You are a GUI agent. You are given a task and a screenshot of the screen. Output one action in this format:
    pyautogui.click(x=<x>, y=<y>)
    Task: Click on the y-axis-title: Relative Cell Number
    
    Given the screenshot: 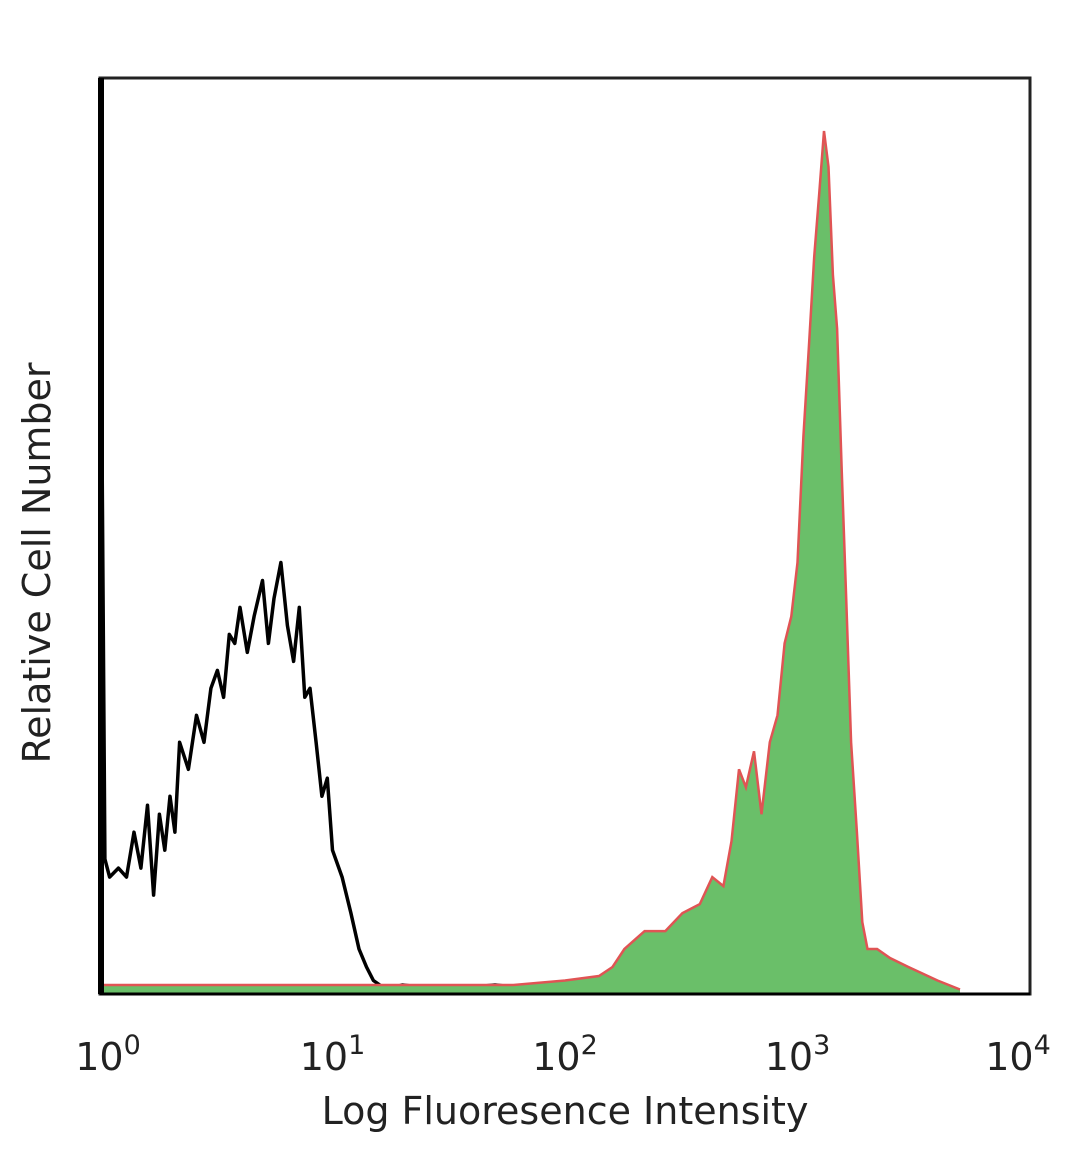 What is the action you would take?
    pyautogui.click(x=37, y=562)
    